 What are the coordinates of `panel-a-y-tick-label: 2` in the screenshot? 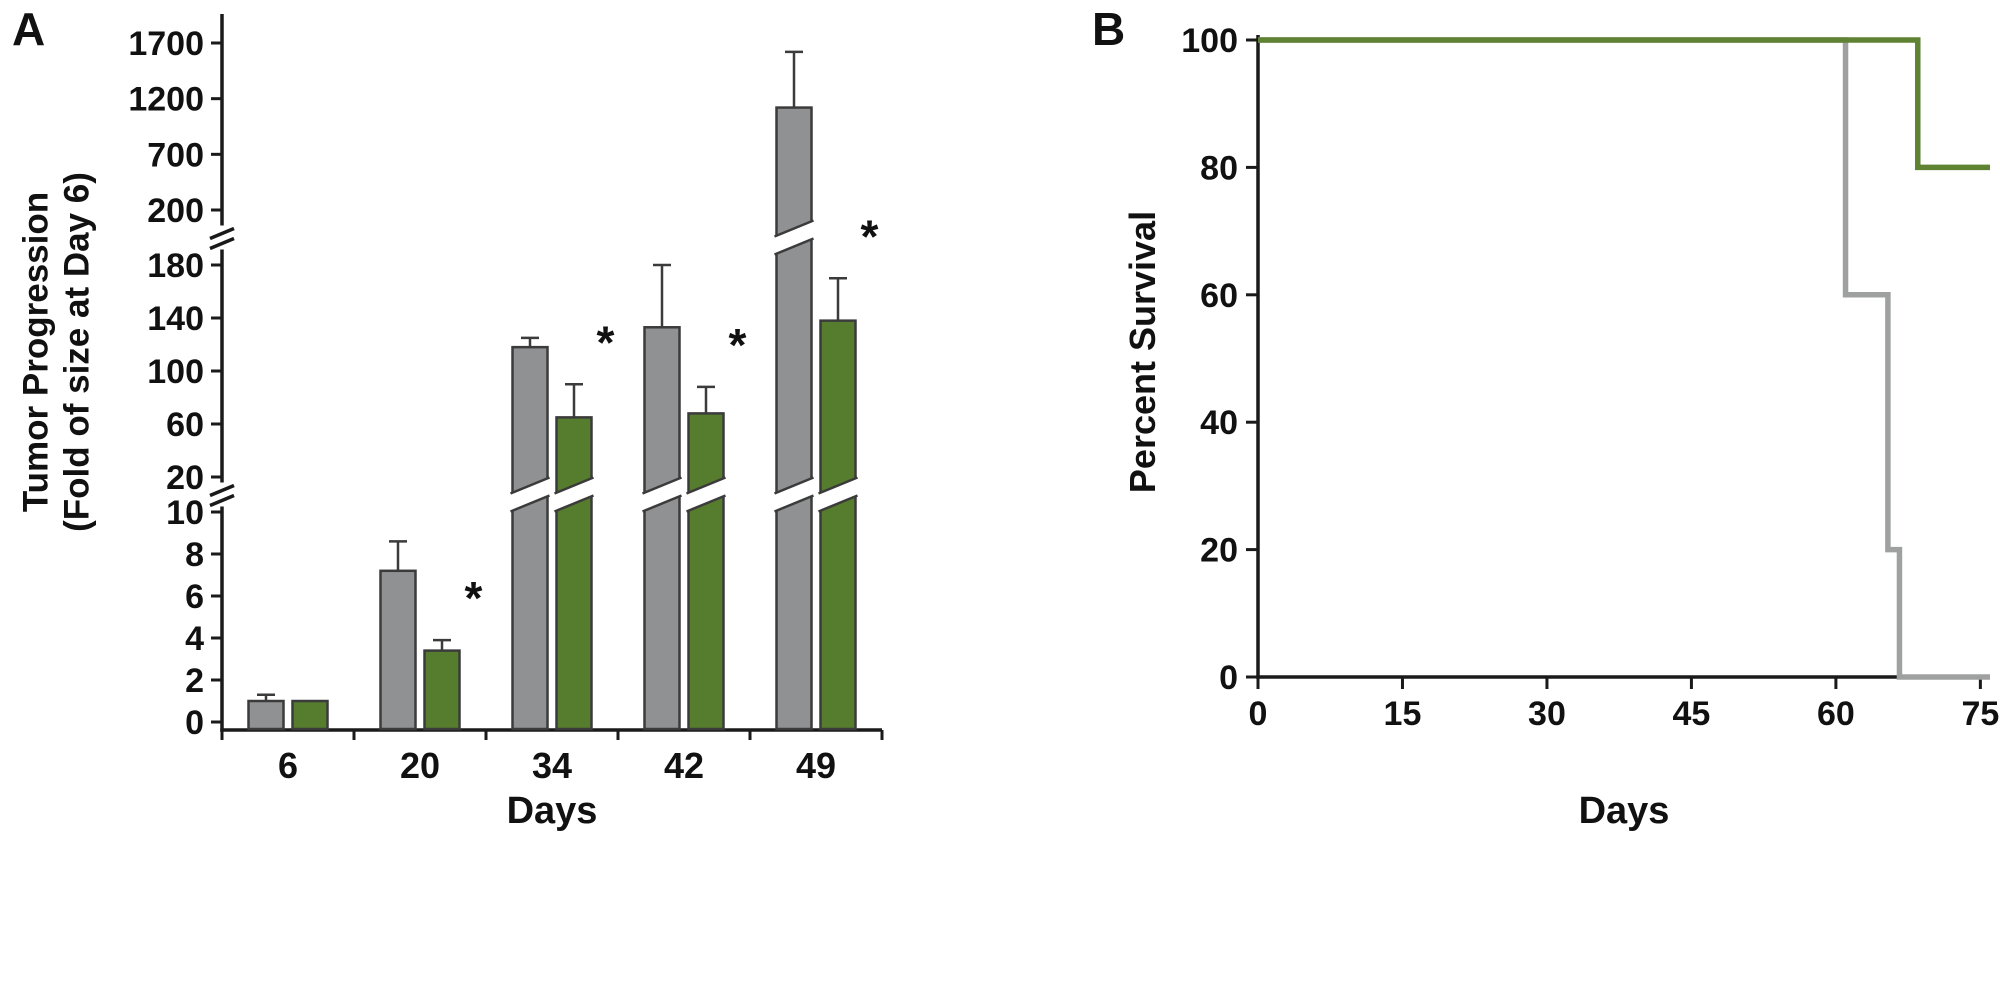 It's located at (194, 681).